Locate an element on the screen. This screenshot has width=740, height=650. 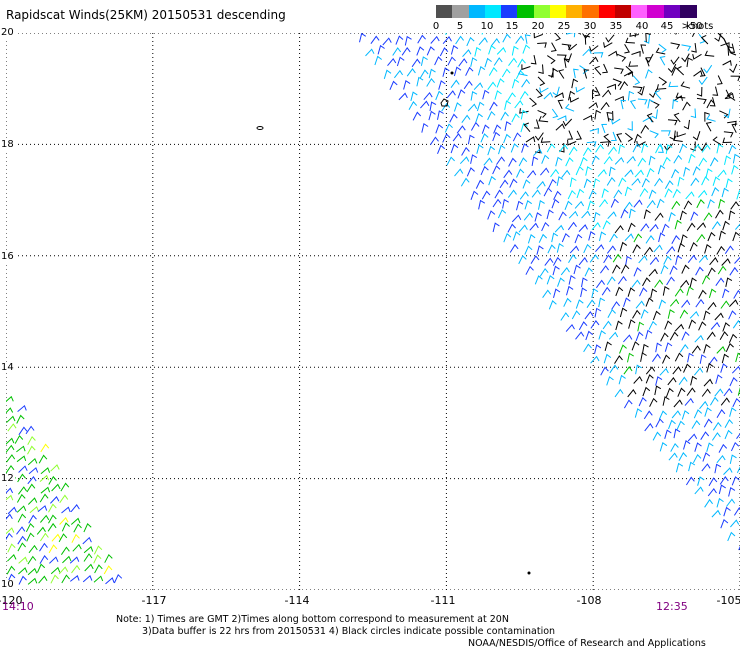
time-start-label: 14:10 is located at coordinates (18, 606).